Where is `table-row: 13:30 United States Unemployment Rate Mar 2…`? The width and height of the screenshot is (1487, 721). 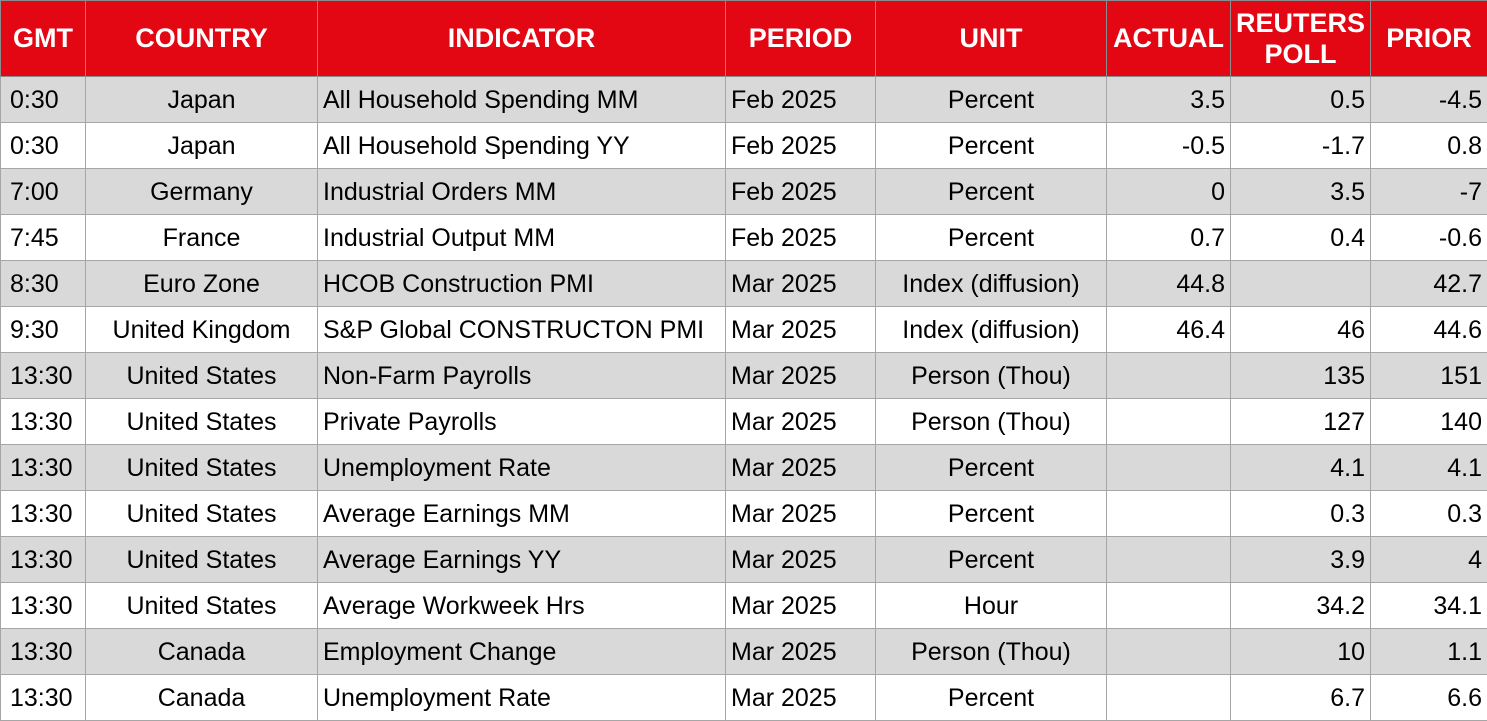 table-row: 13:30 United States Unemployment Rate Mar 2… is located at coordinates (743, 467).